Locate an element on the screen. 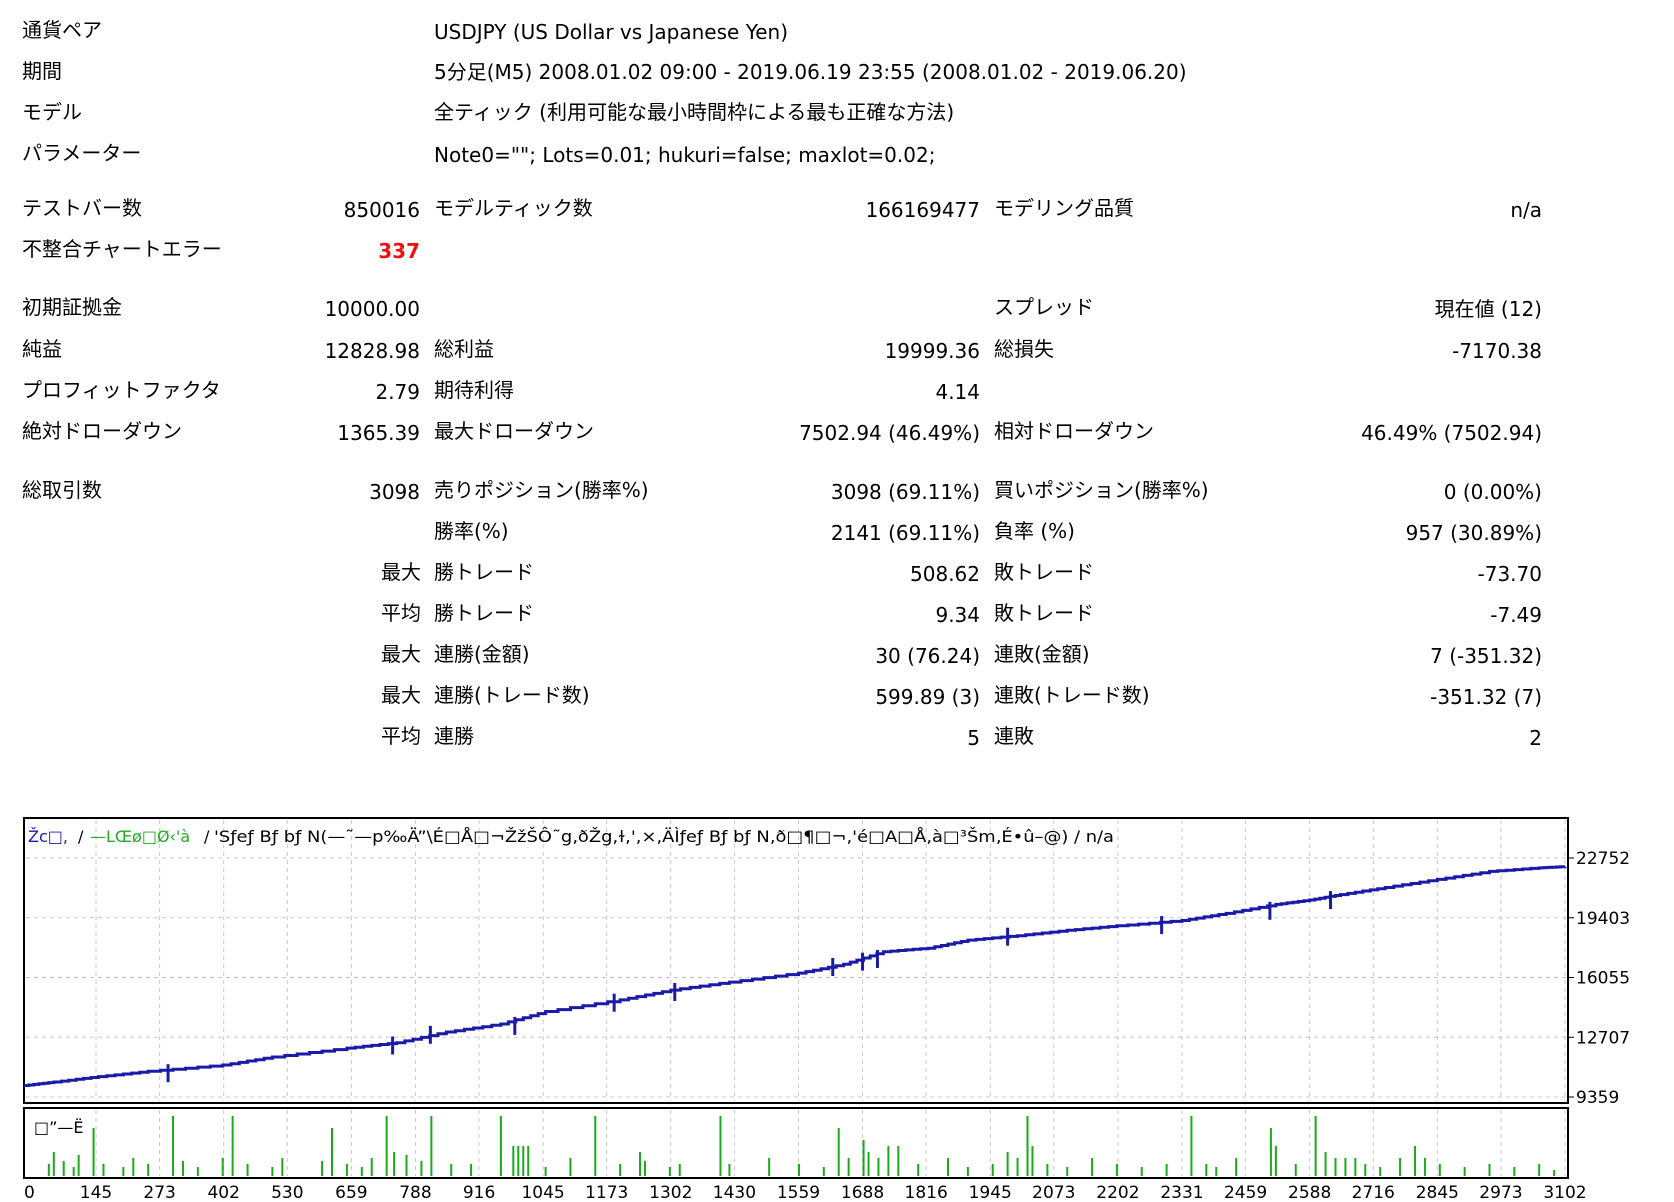  max-consec-losses-amount-label: 連敗(金額) is located at coordinates (1042, 654).